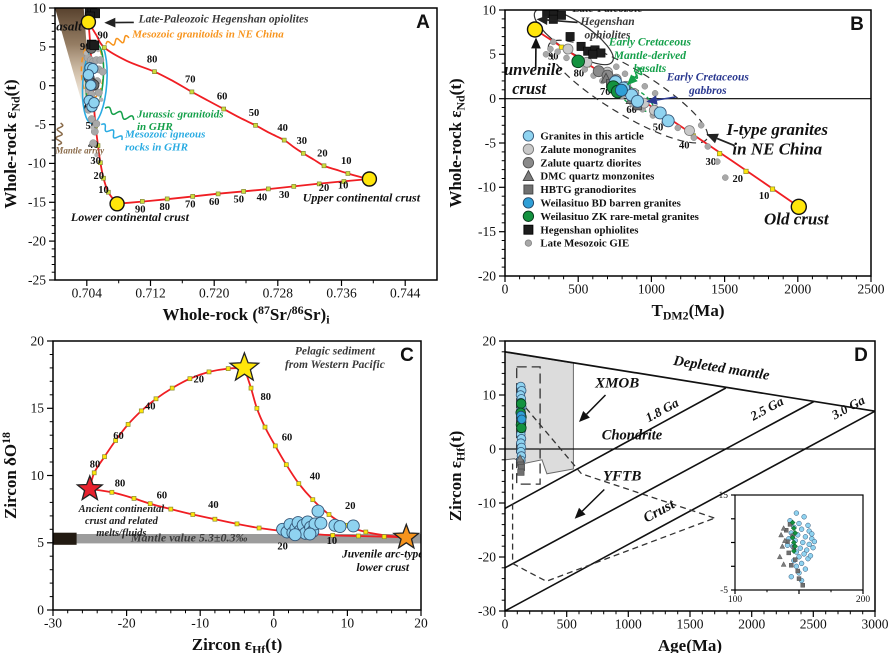 The width and height of the screenshot is (890, 653). Describe the element at coordinates (578, 289) in the screenshot. I see `svg-text: 500` at that location.